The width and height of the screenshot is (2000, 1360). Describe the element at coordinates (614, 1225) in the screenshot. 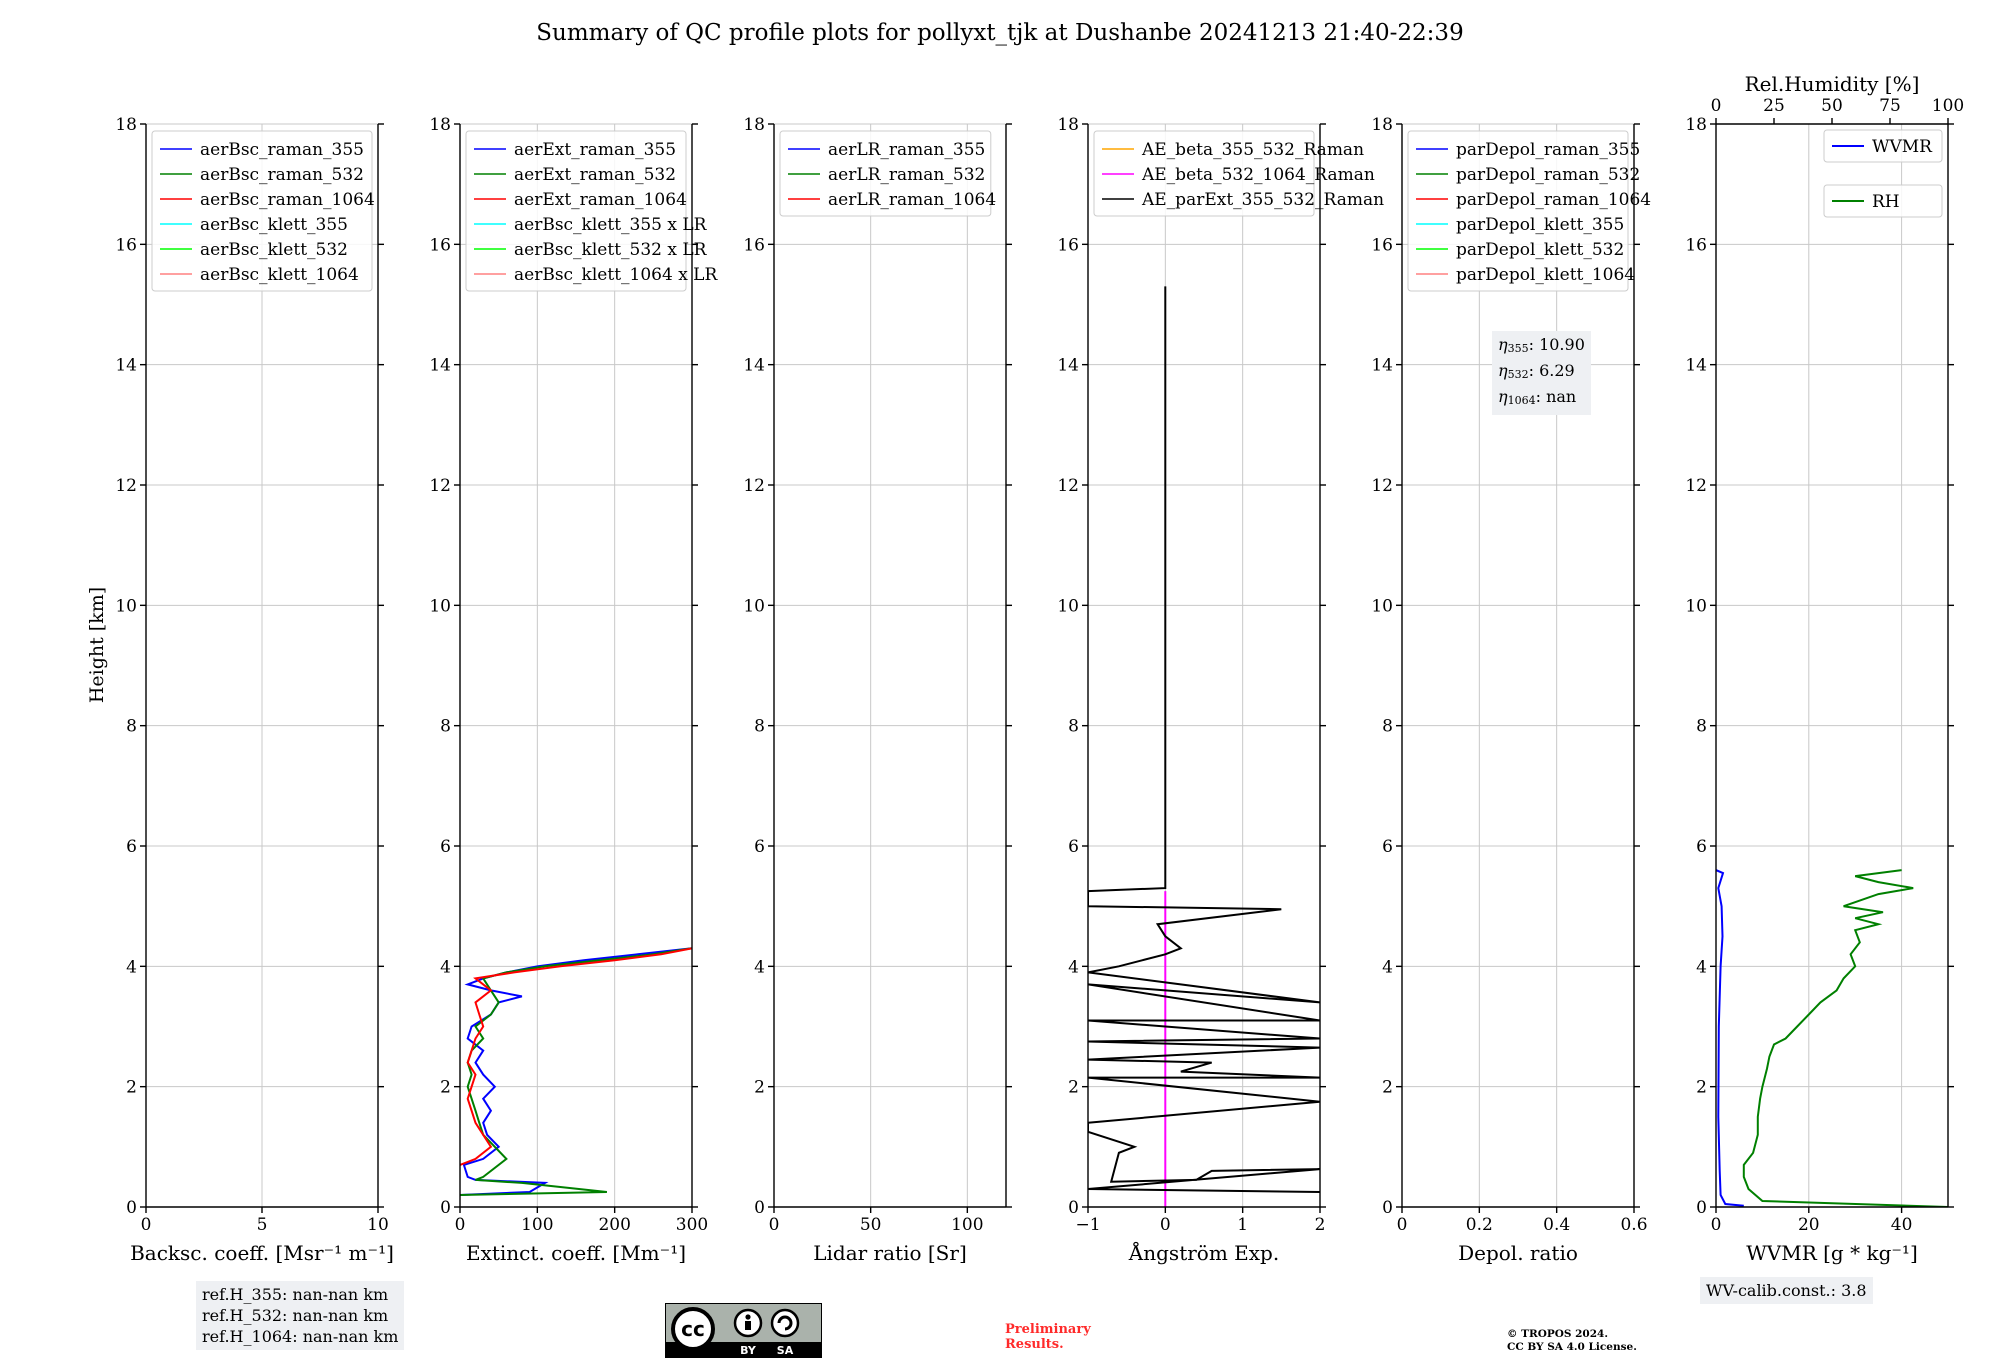

I see `panel-extinction-xtick-label: 200` at that location.